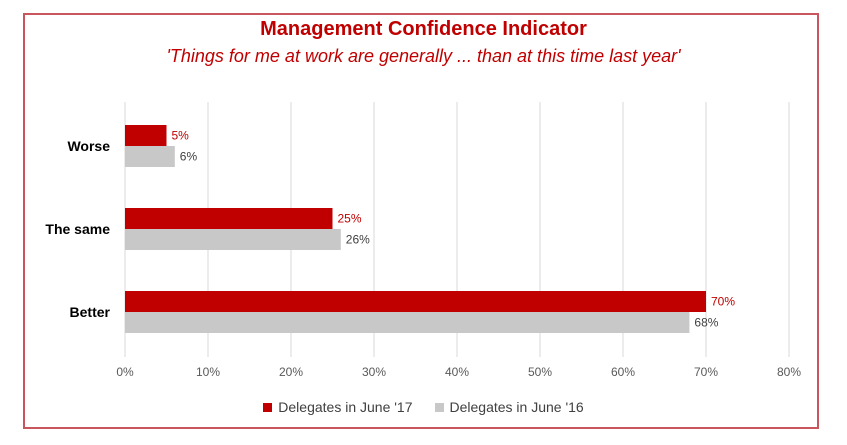 This screenshot has width=847, height=445. I want to click on x-tick-label: 50%, so click(540, 372).